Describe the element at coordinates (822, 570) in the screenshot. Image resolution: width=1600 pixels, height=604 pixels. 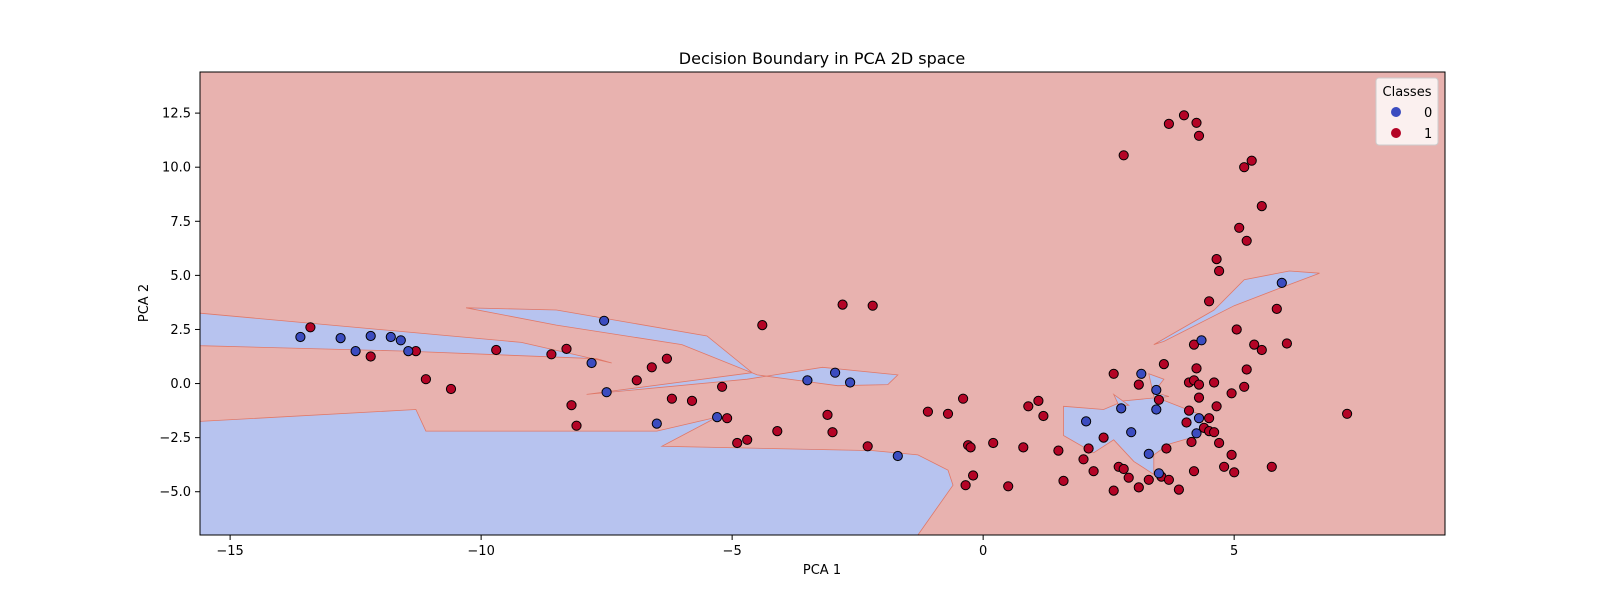
I see `x-axis-label: PCA 1` at that location.